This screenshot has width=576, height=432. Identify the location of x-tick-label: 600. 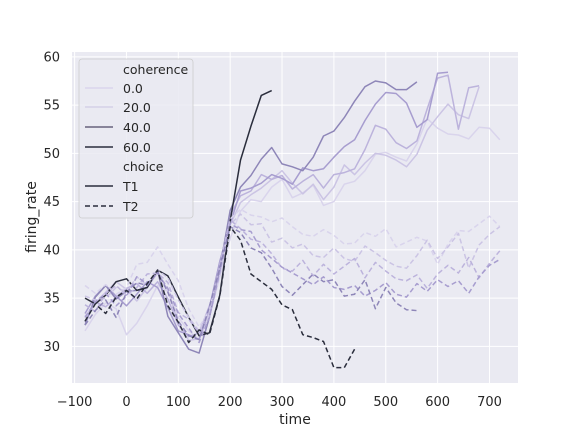
(437, 402).